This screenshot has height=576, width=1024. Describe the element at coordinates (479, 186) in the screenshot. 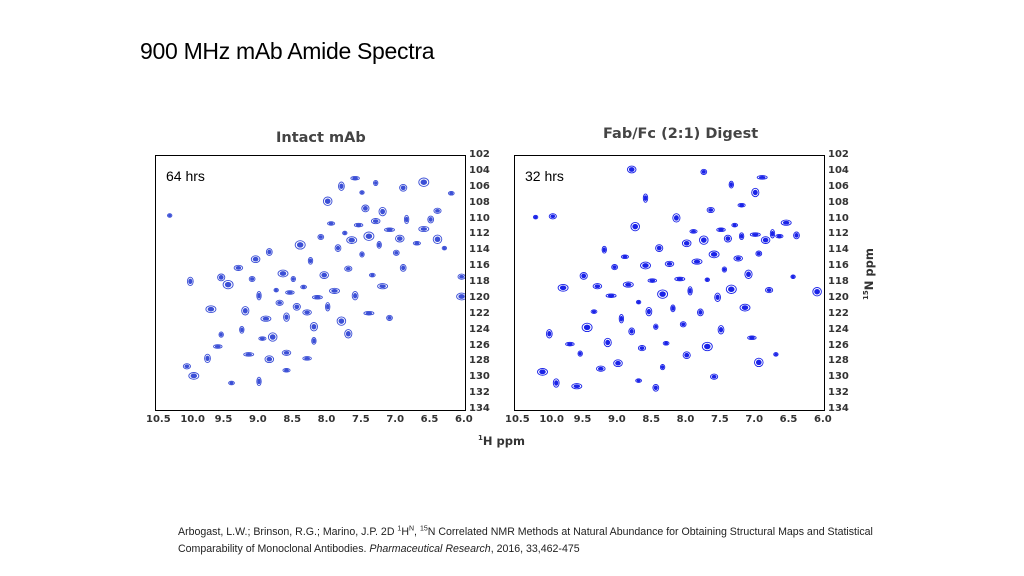

I see `y-tick-label: 106` at that location.